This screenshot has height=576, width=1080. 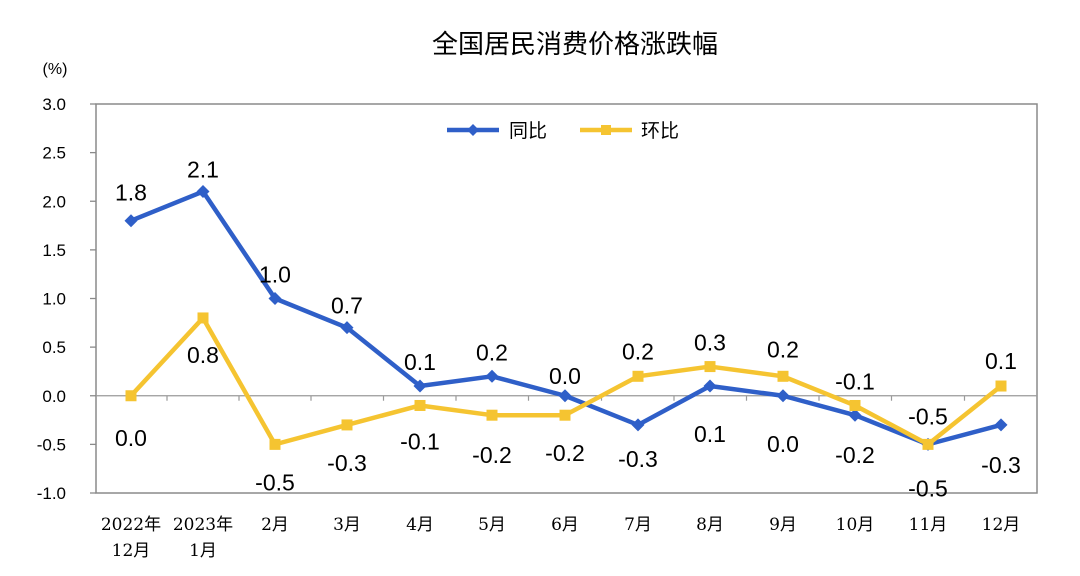 I want to click on y-tick-label: -1.0, so click(x=51, y=493).